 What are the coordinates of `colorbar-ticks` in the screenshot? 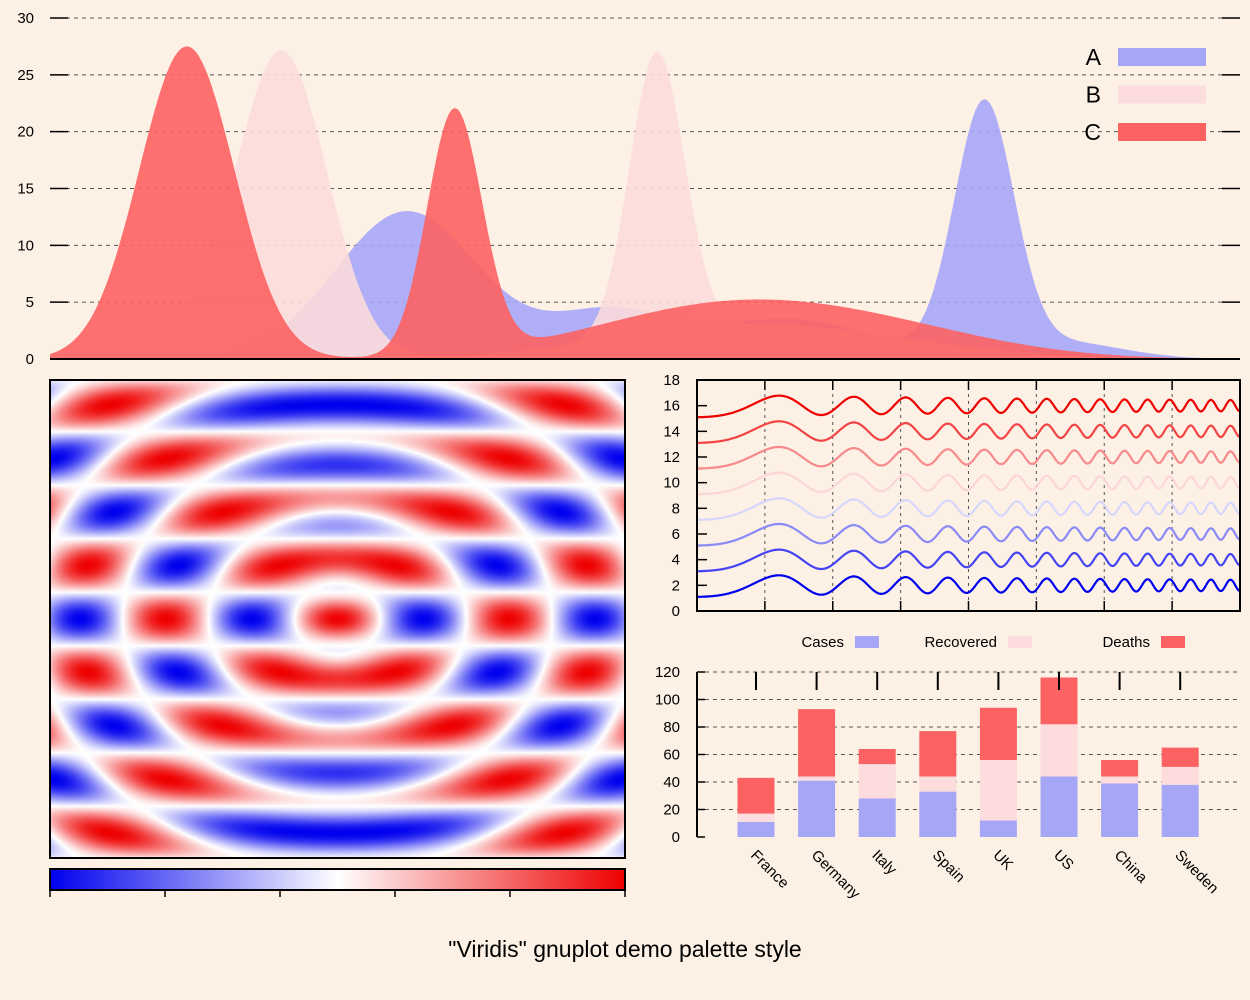 It's located at (337, 893).